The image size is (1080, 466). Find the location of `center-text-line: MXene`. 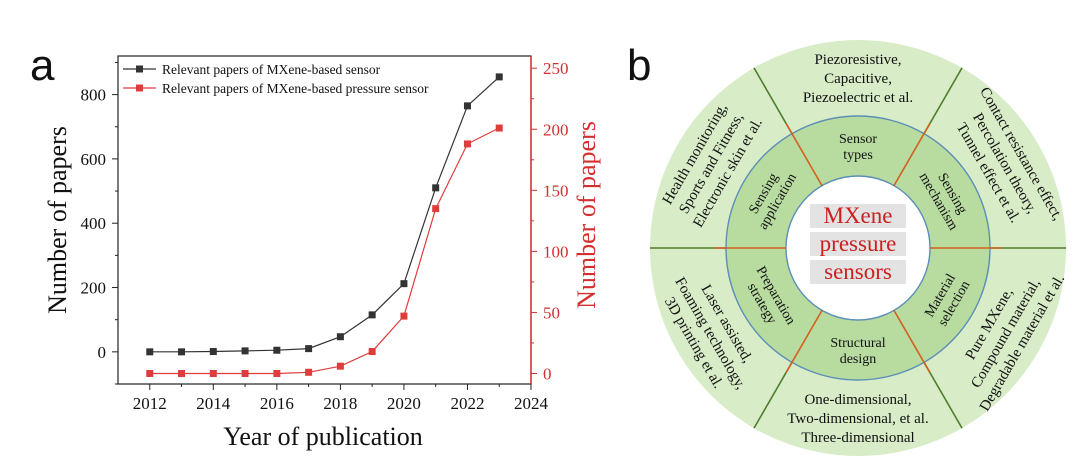

center-text-line: MXene is located at coordinates (858, 215).